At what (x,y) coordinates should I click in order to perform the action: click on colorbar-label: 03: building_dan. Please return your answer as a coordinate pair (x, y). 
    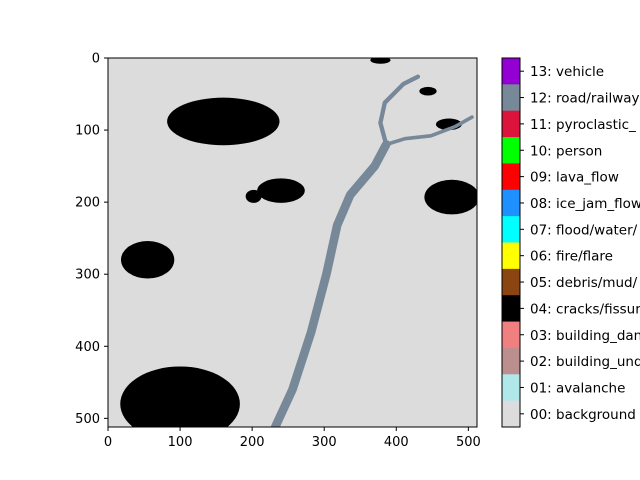
    Looking at the image, I should click on (585, 336).